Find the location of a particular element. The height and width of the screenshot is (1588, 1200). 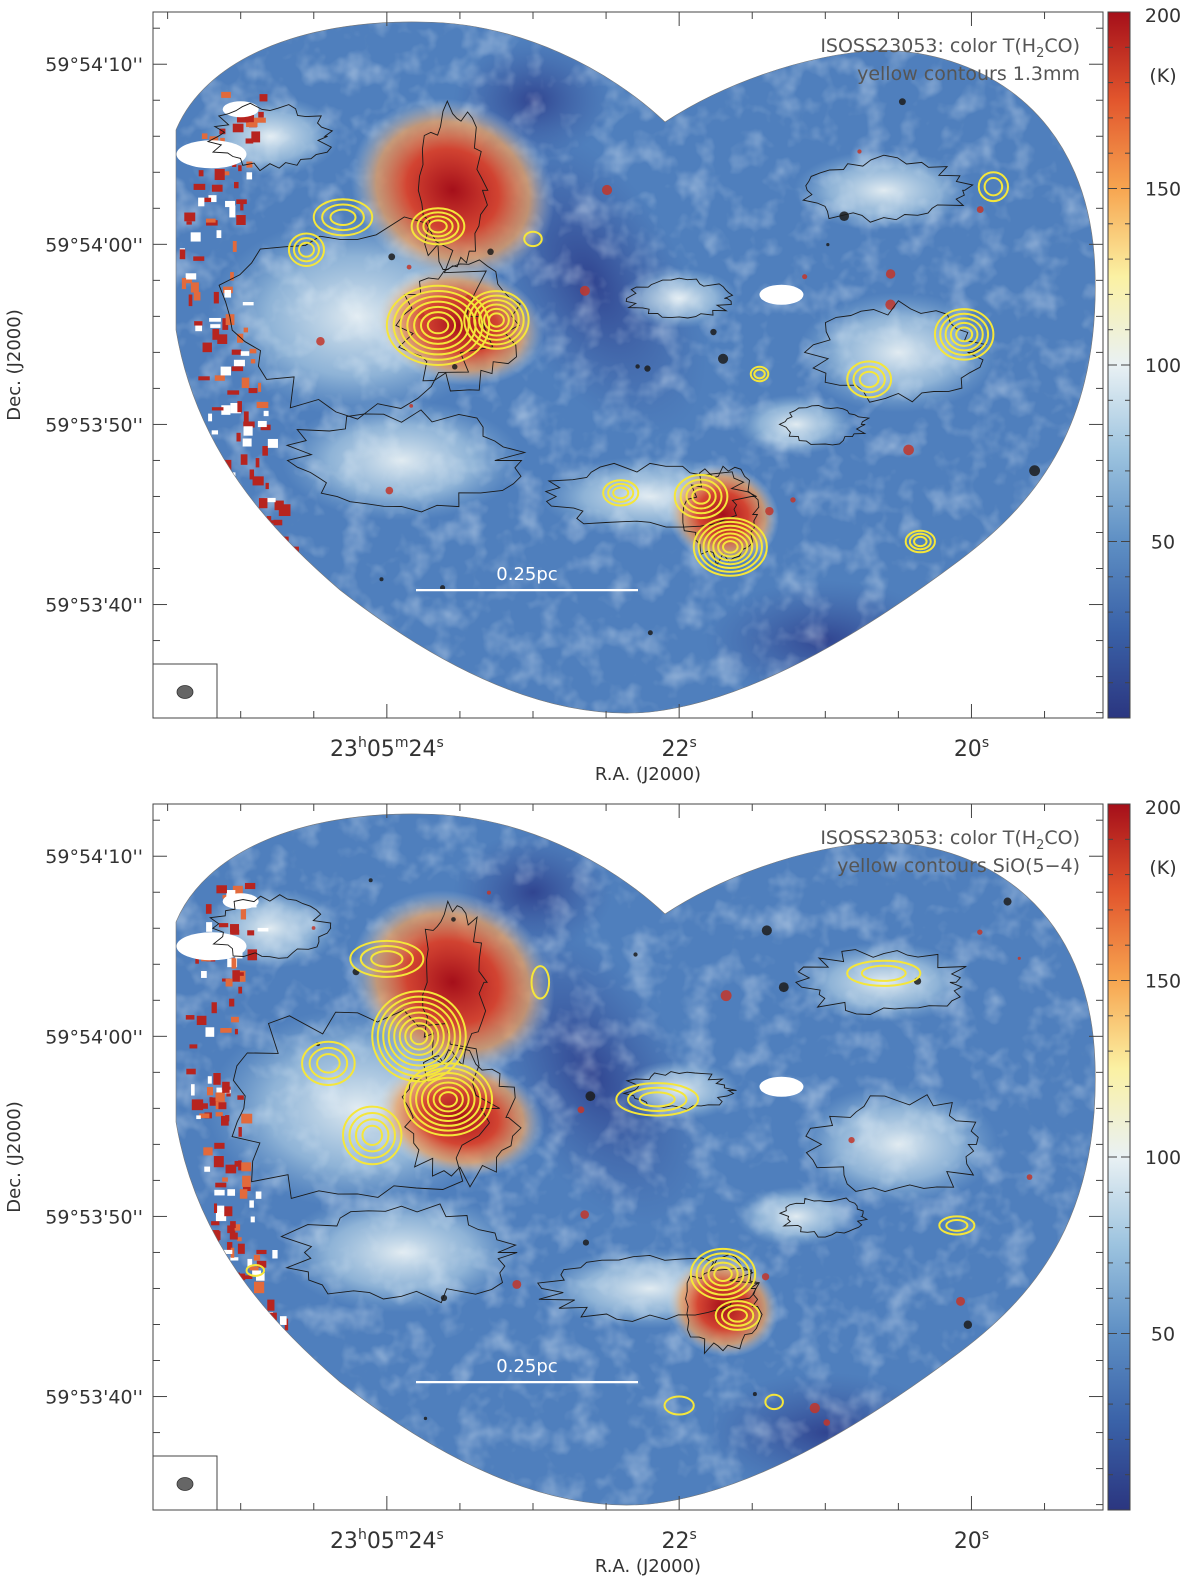

y-axis-label: Dec. (J2000) is located at coordinates (14, 1156).